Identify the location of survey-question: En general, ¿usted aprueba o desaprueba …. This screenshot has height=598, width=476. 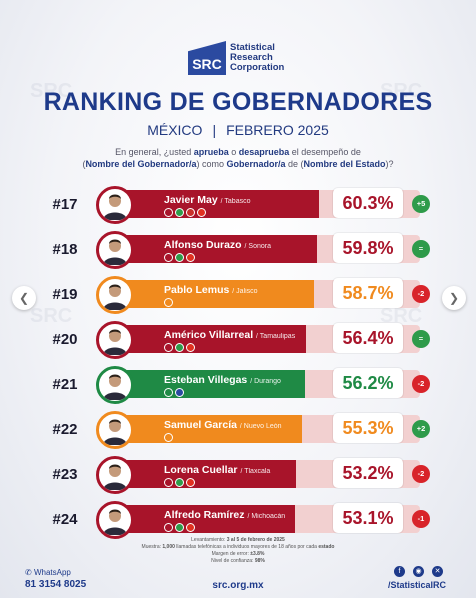
(238, 158).